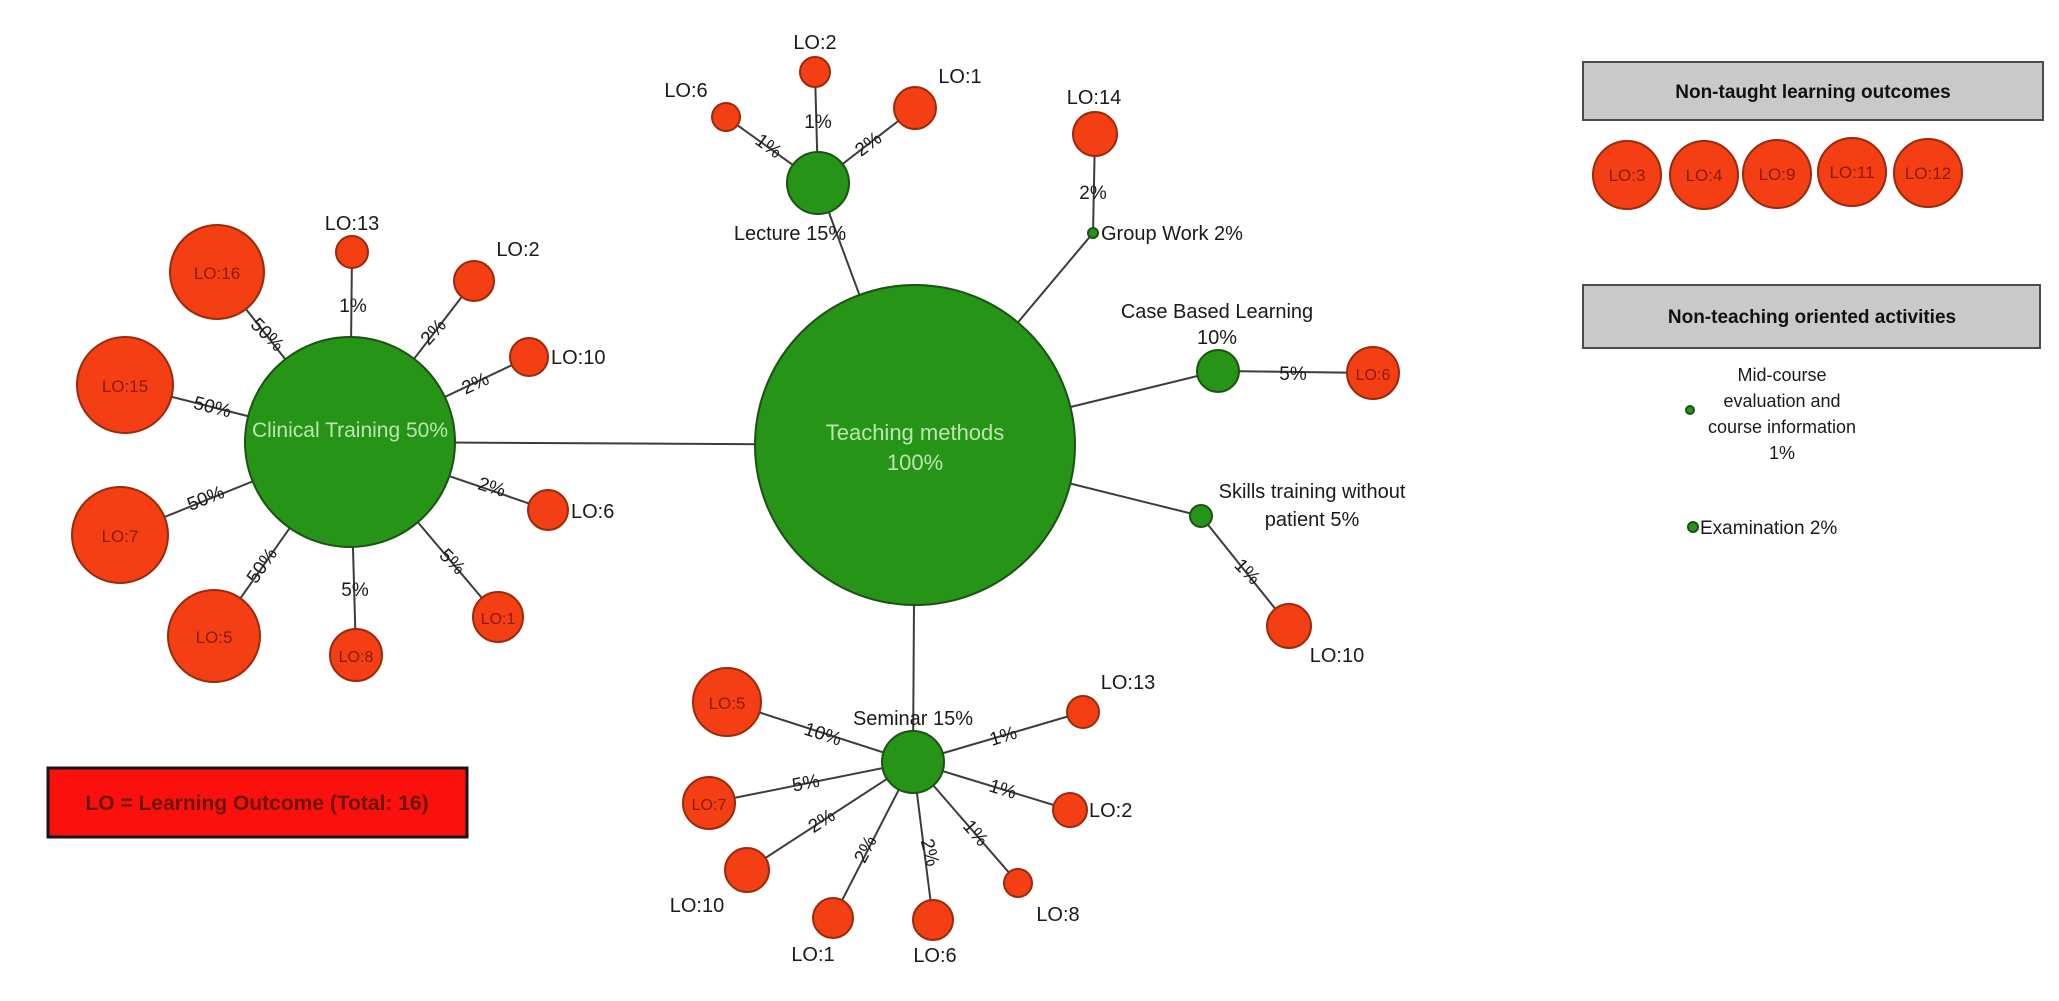 This screenshot has height=1001, width=2059. I want to click on legend-non-teaching-box, so click(1811, 316).